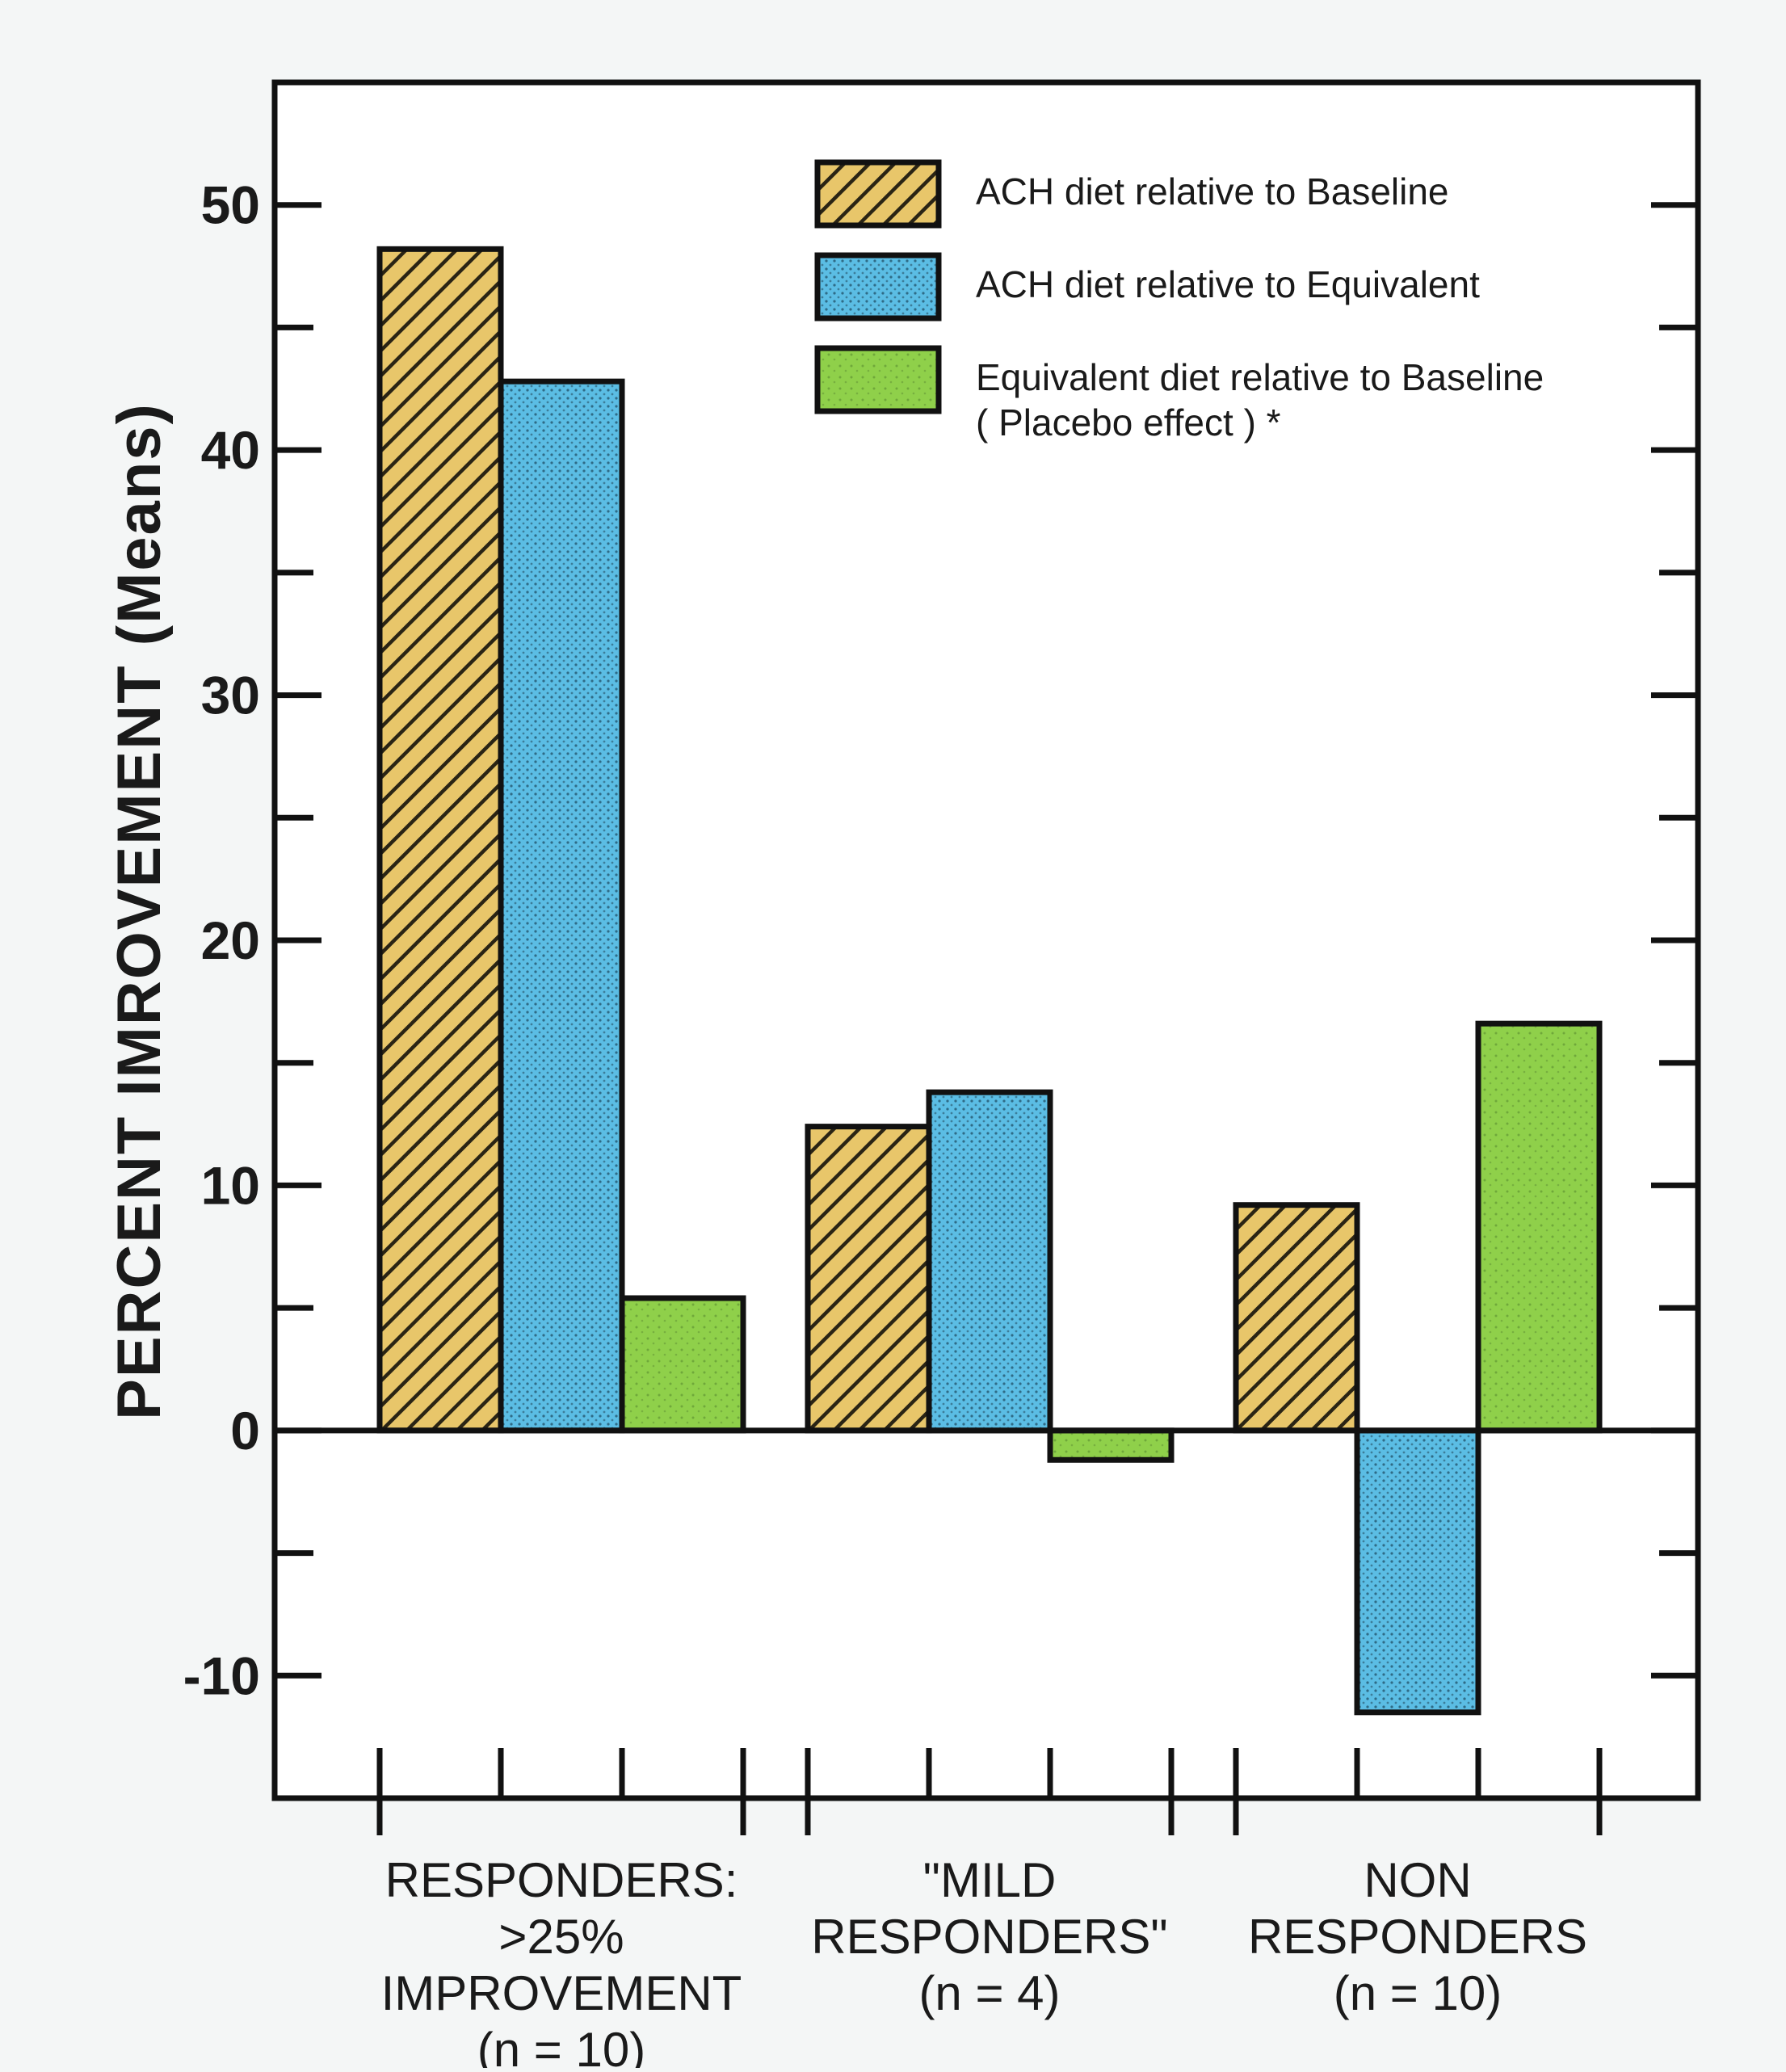 The image size is (1786, 2072). I want to click on category-label-line: RESPONDERS:, so click(561, 1880).